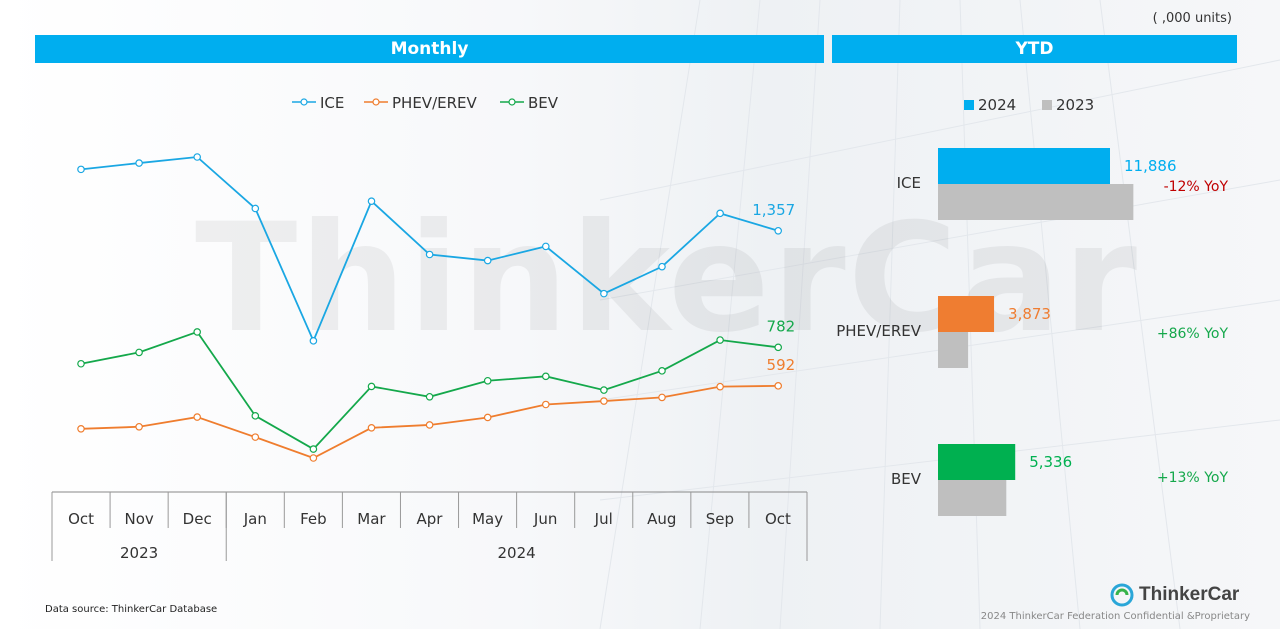 This screenshot has width=1280, height=629. What do you see at coordinates (512, 102) in the screenshot?
I see `legend-marker-bev` at bounding box center [512, 102].